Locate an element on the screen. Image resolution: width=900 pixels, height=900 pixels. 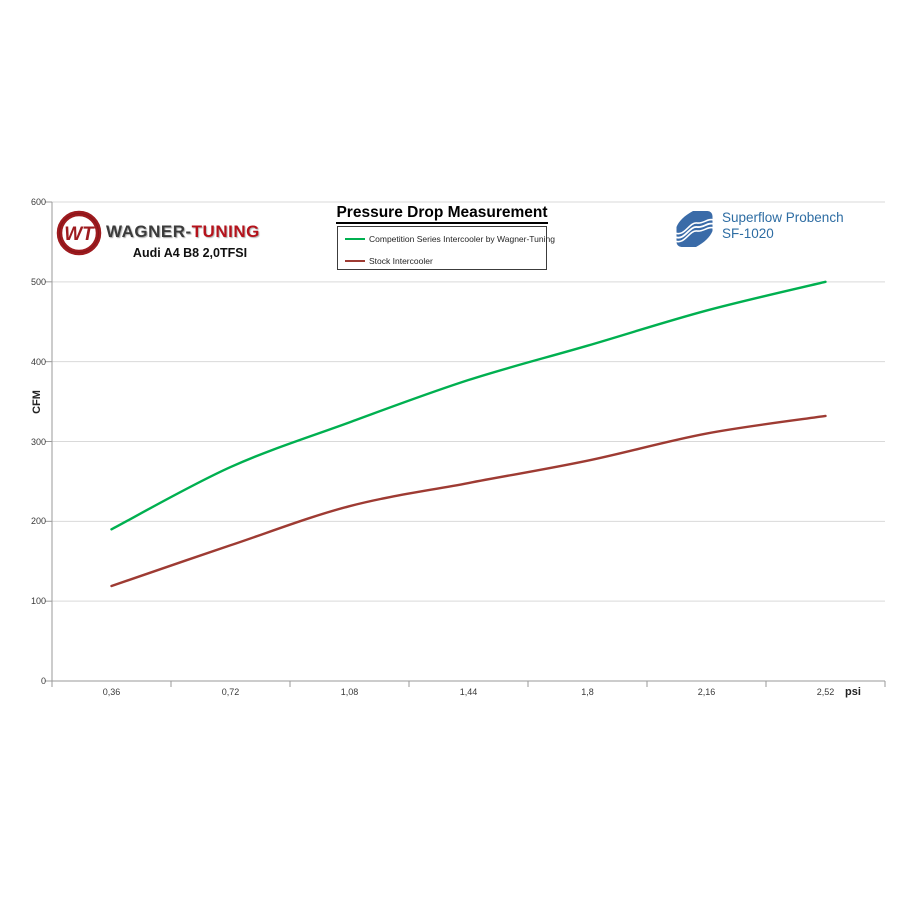
x-tick-label-2: 1,08 is located at coordinates (349, 692).